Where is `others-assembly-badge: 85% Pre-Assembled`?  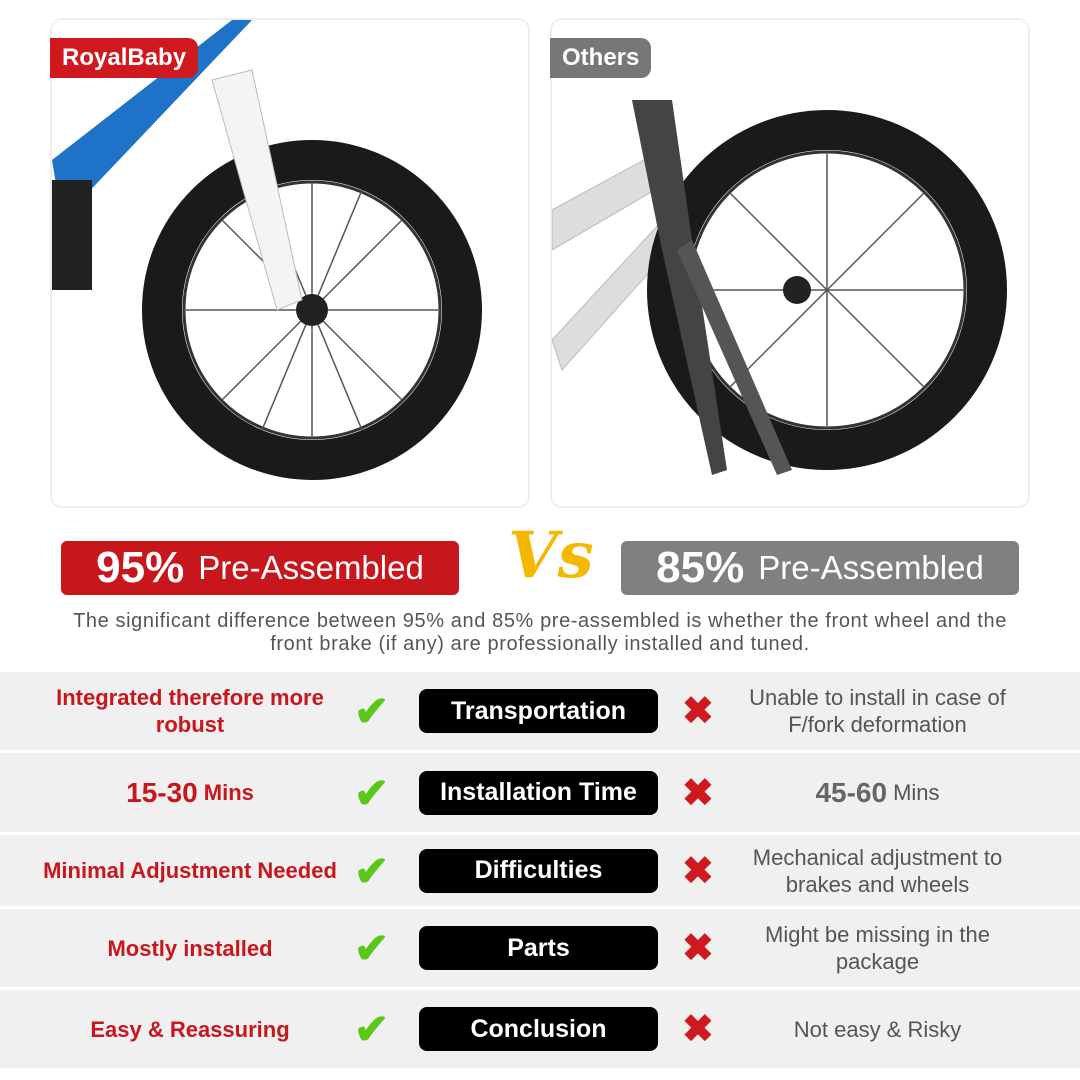 others-assembly-badge: 85% Pre-Assembled is located at coordinates (820, 568).